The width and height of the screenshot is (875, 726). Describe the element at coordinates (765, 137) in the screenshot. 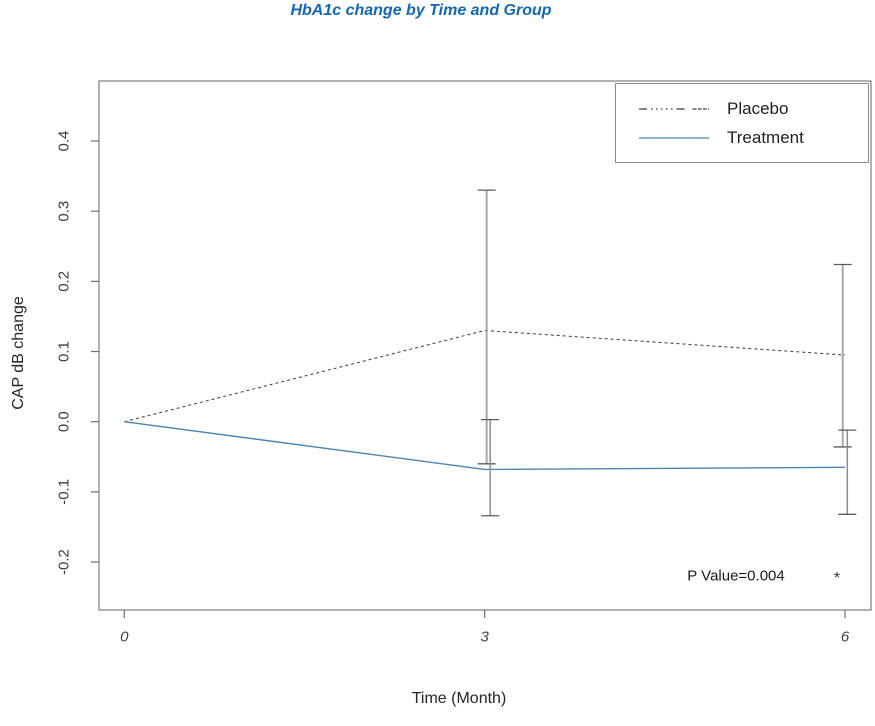

I see `legend-label-treatment: Treatment` at that location.